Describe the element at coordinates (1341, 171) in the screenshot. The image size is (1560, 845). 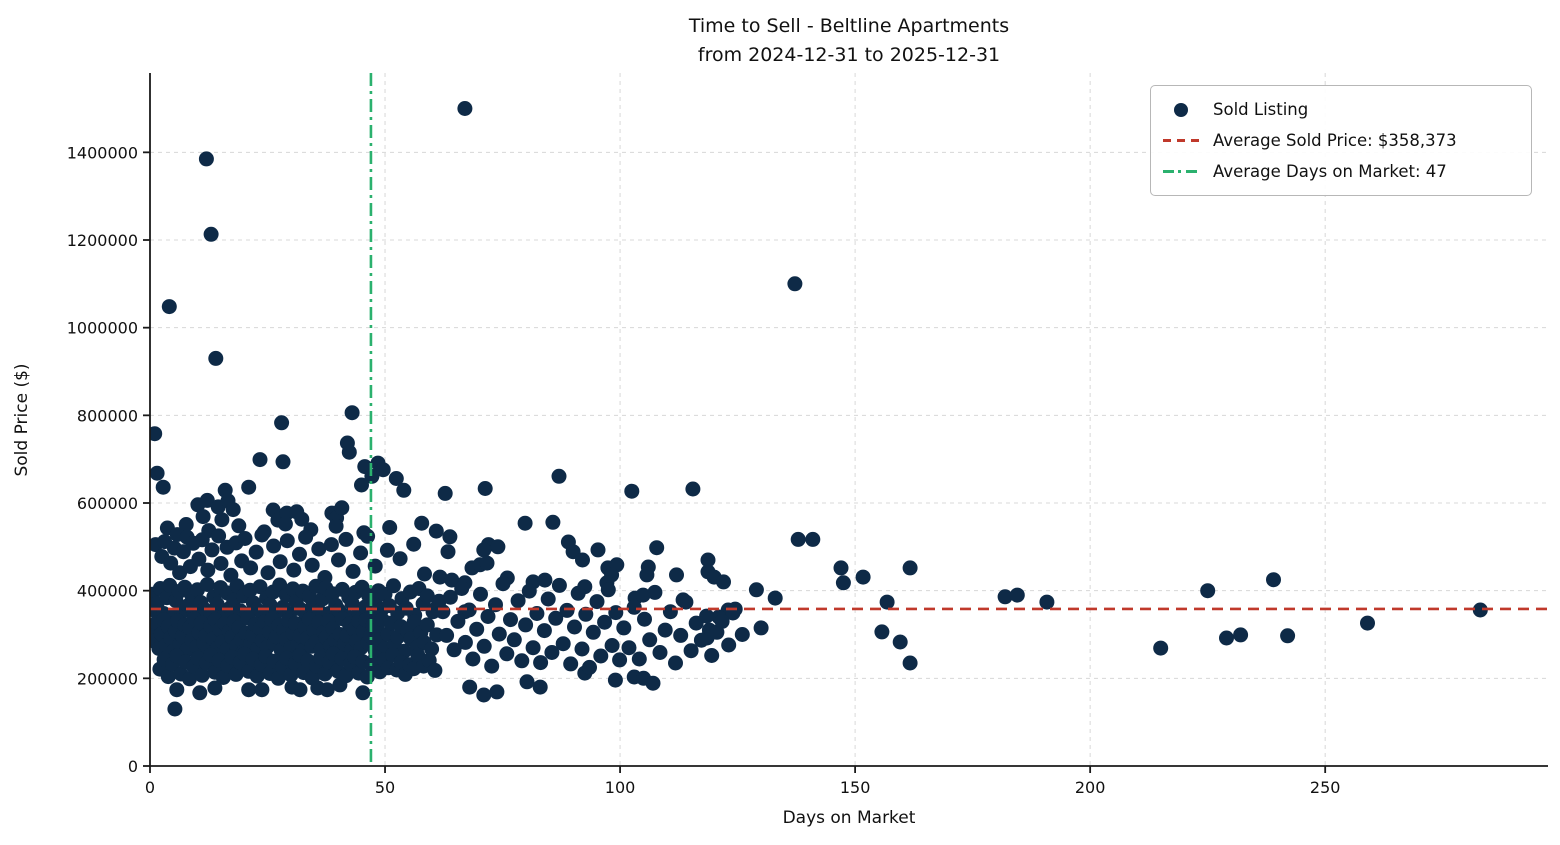
I see `legend-item-avg-days-on-market: Average Days on Market: 47` at that location.